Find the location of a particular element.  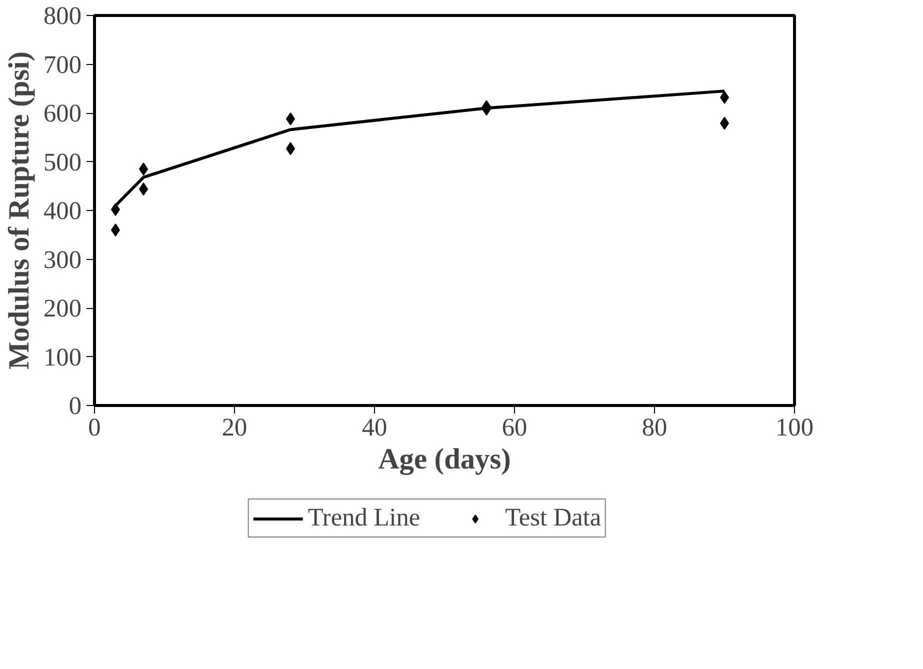

y-tick-label: 700 is located at coordinates (63, 64).